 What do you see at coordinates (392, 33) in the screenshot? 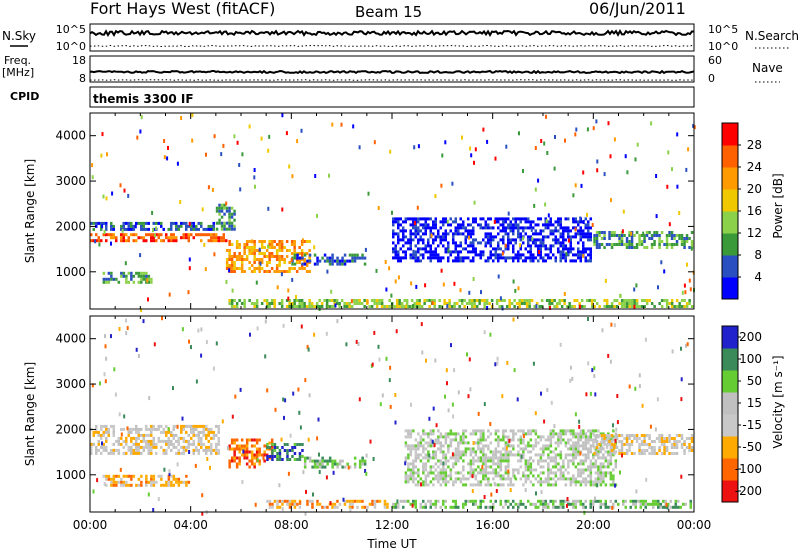
I see `nsky-trace` at bounding box center [392, 33].